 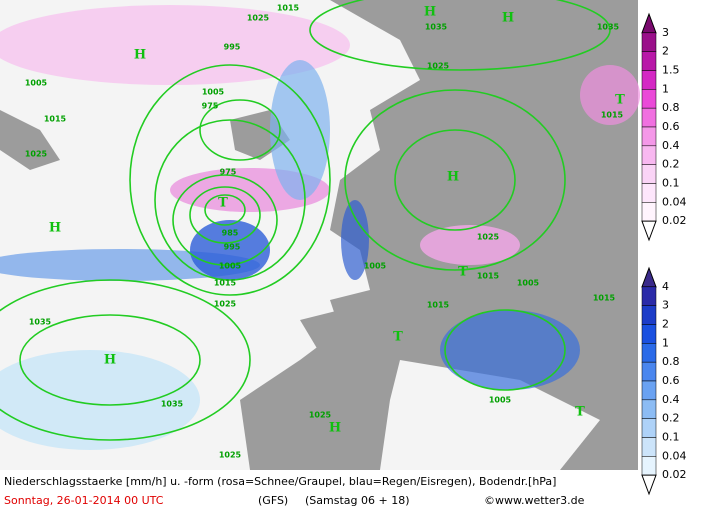 I want to click on sea, so click(x=490, y=415).